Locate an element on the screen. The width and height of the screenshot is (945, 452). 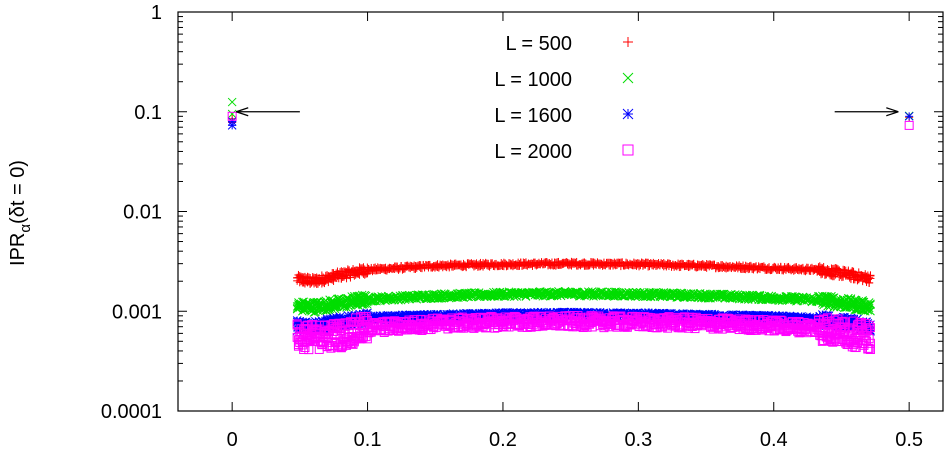
legend-item: L = 500 is located at coordinates (569, 44).